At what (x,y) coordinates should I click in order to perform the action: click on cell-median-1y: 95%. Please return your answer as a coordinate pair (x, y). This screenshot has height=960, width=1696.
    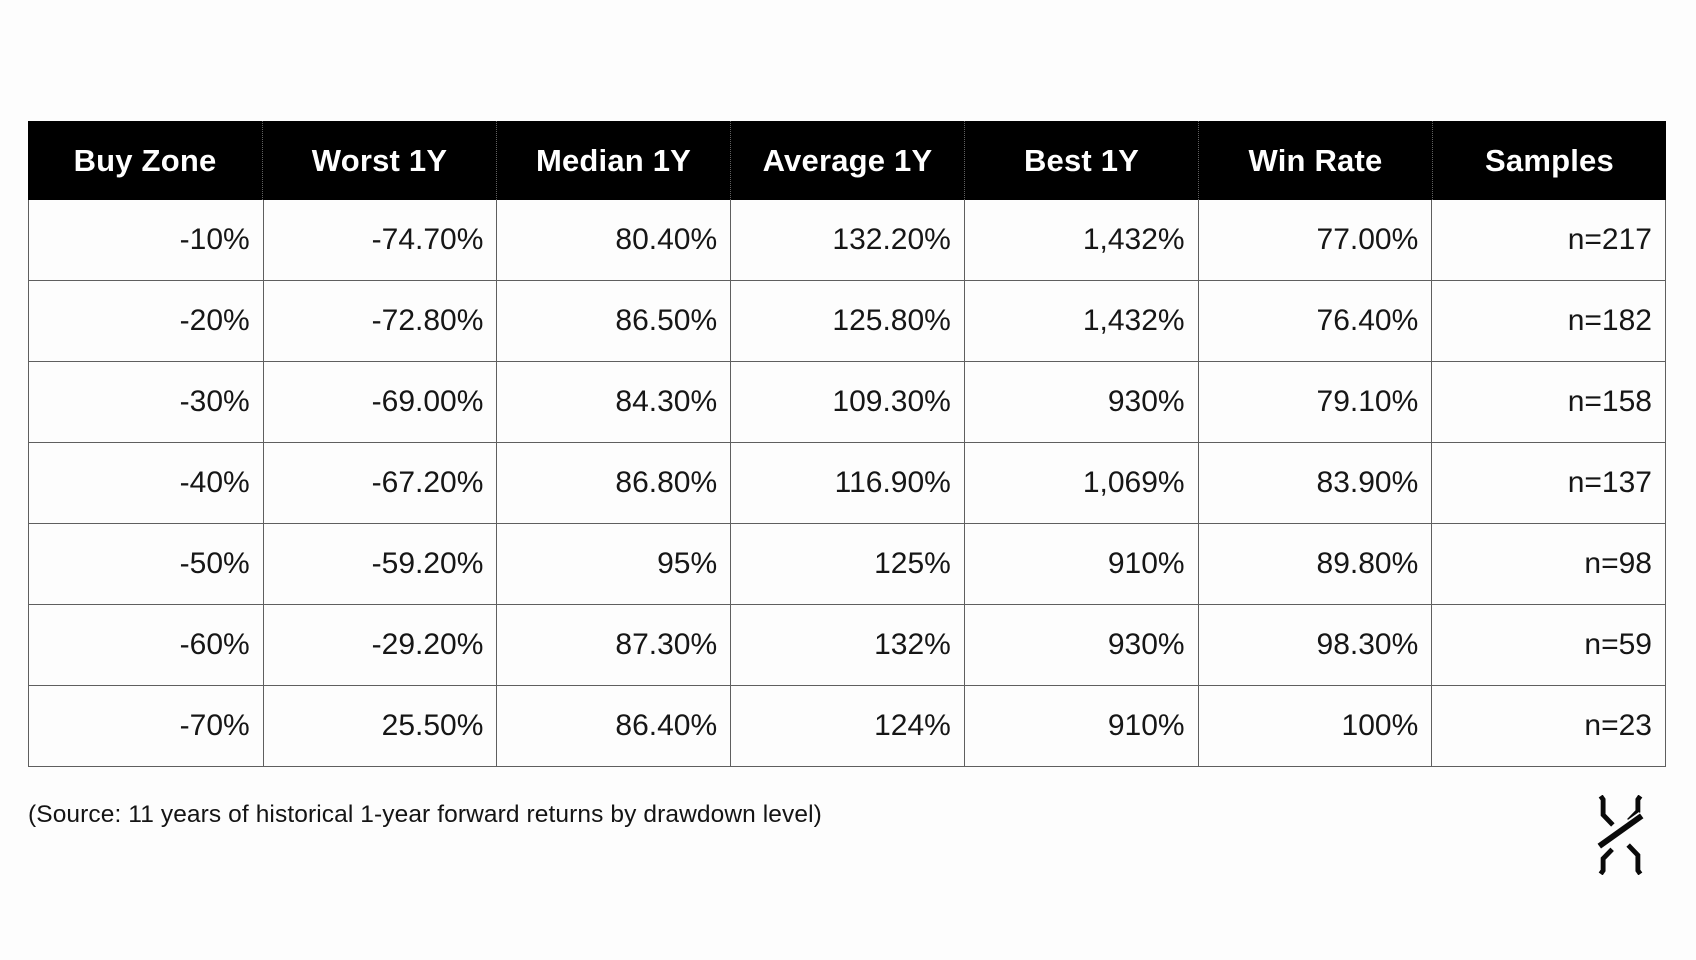
    Looking at the image, I should click on (613, 564).